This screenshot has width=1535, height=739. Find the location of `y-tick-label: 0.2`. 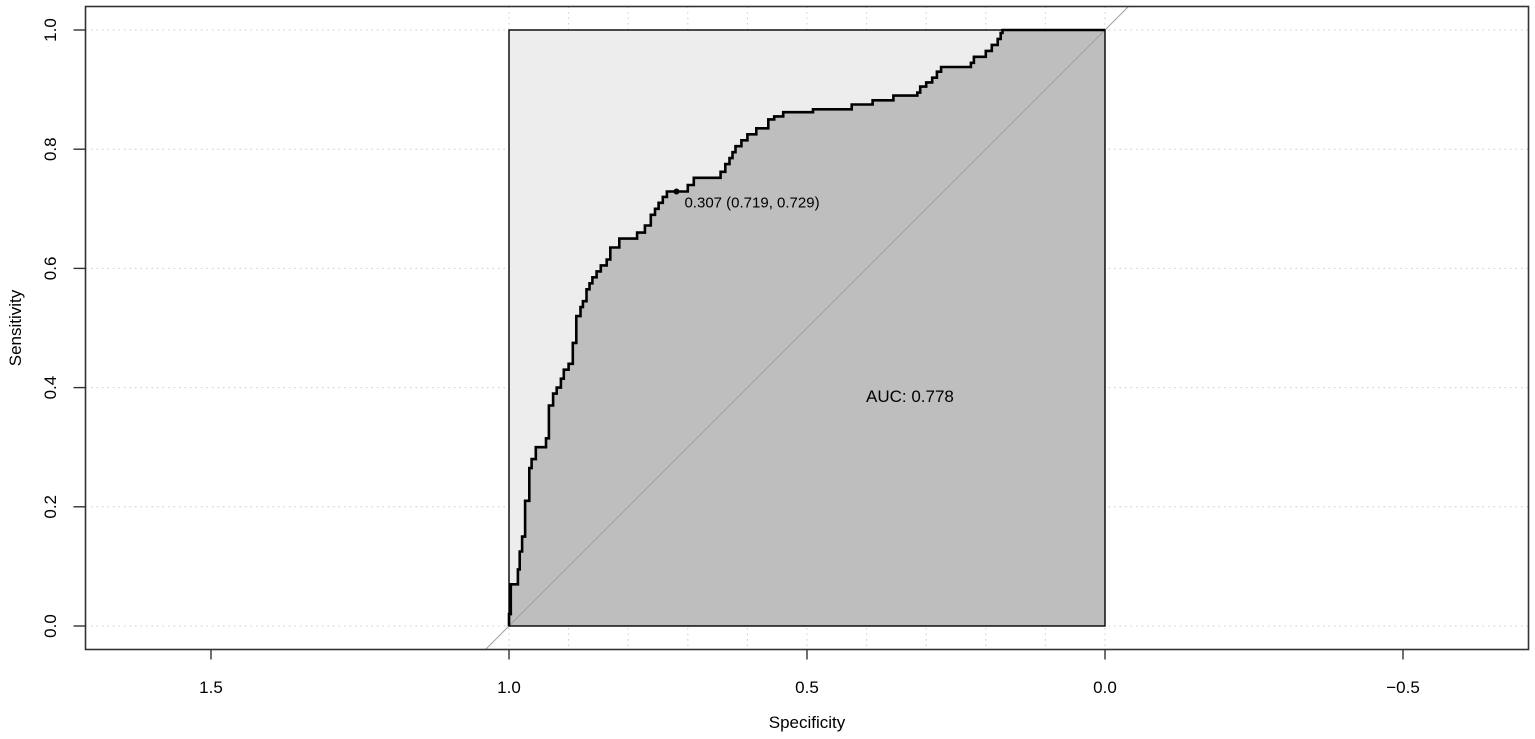

y-tick-label: 0.2 is located at coordinates (50, 507).